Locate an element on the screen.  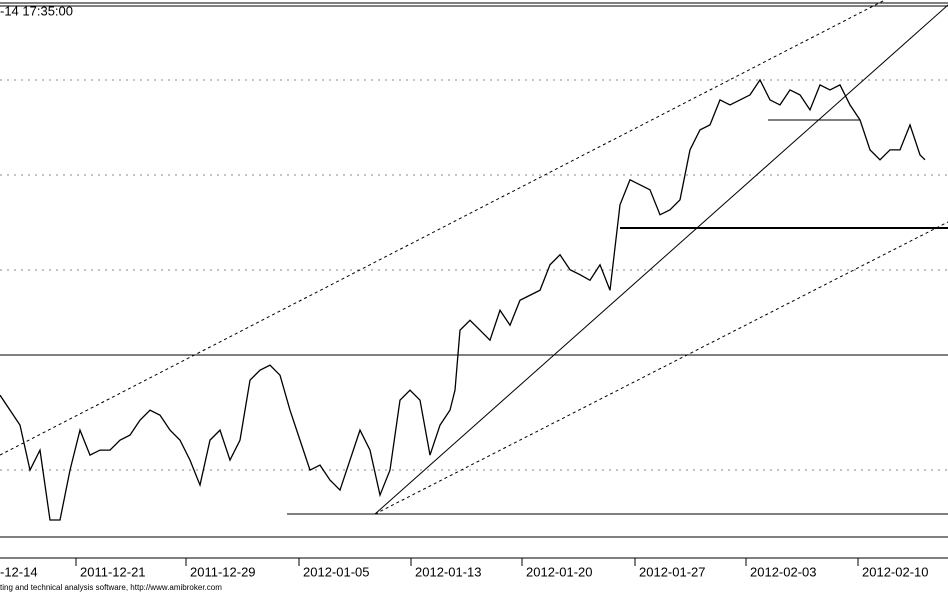
x-tick-label: 2012-01-13 is located at coordinates (448, 571).